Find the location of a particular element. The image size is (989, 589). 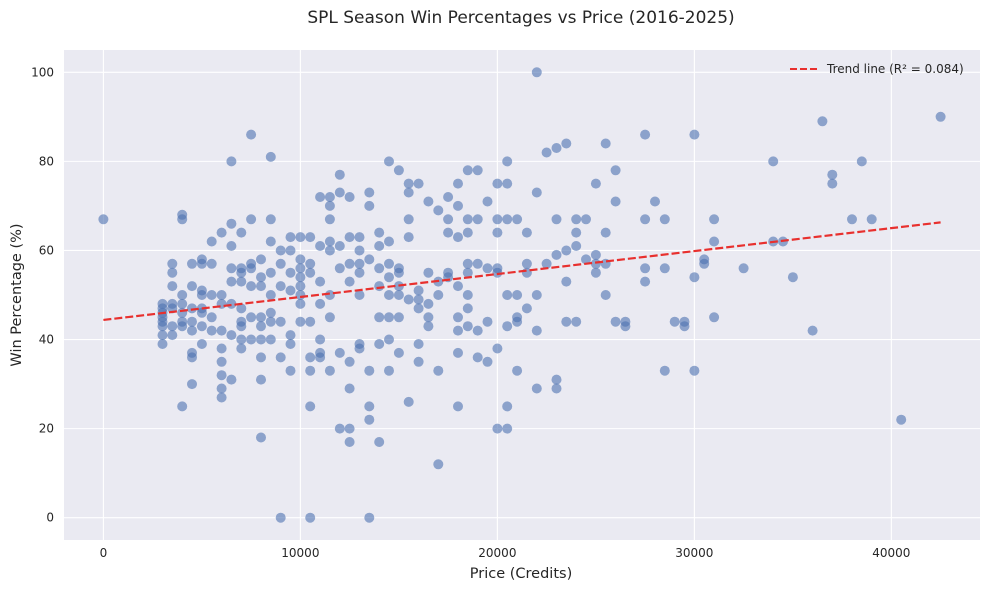

y-tick-label: 60 is located at coordinates (46, 250).